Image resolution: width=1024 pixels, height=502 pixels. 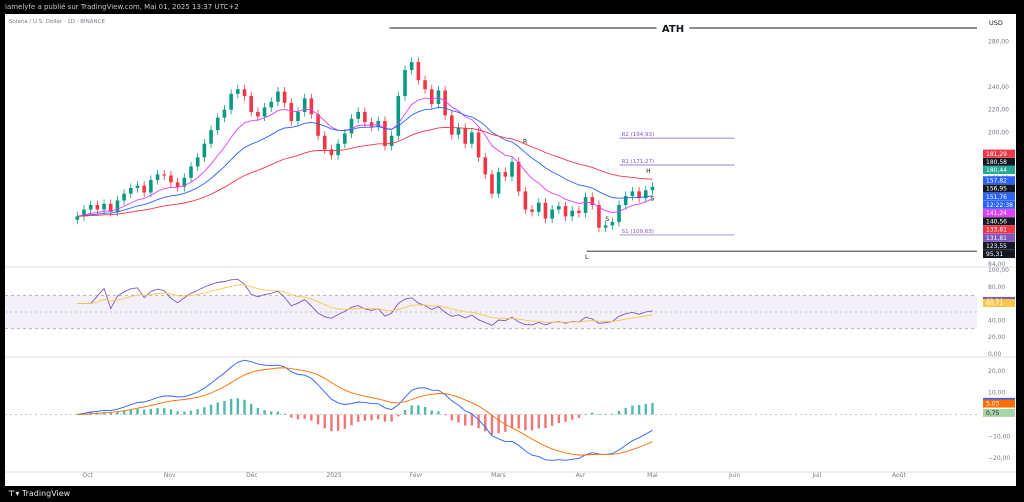 I want to click on macd-histogram, so click(x=365, y=416).